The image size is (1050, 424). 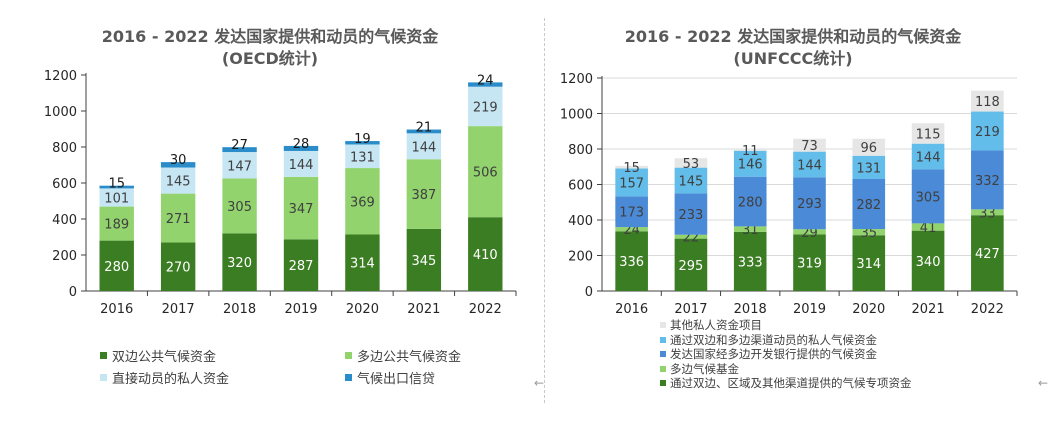 I want to click on data-label: 295, so click(x=691, y=266).